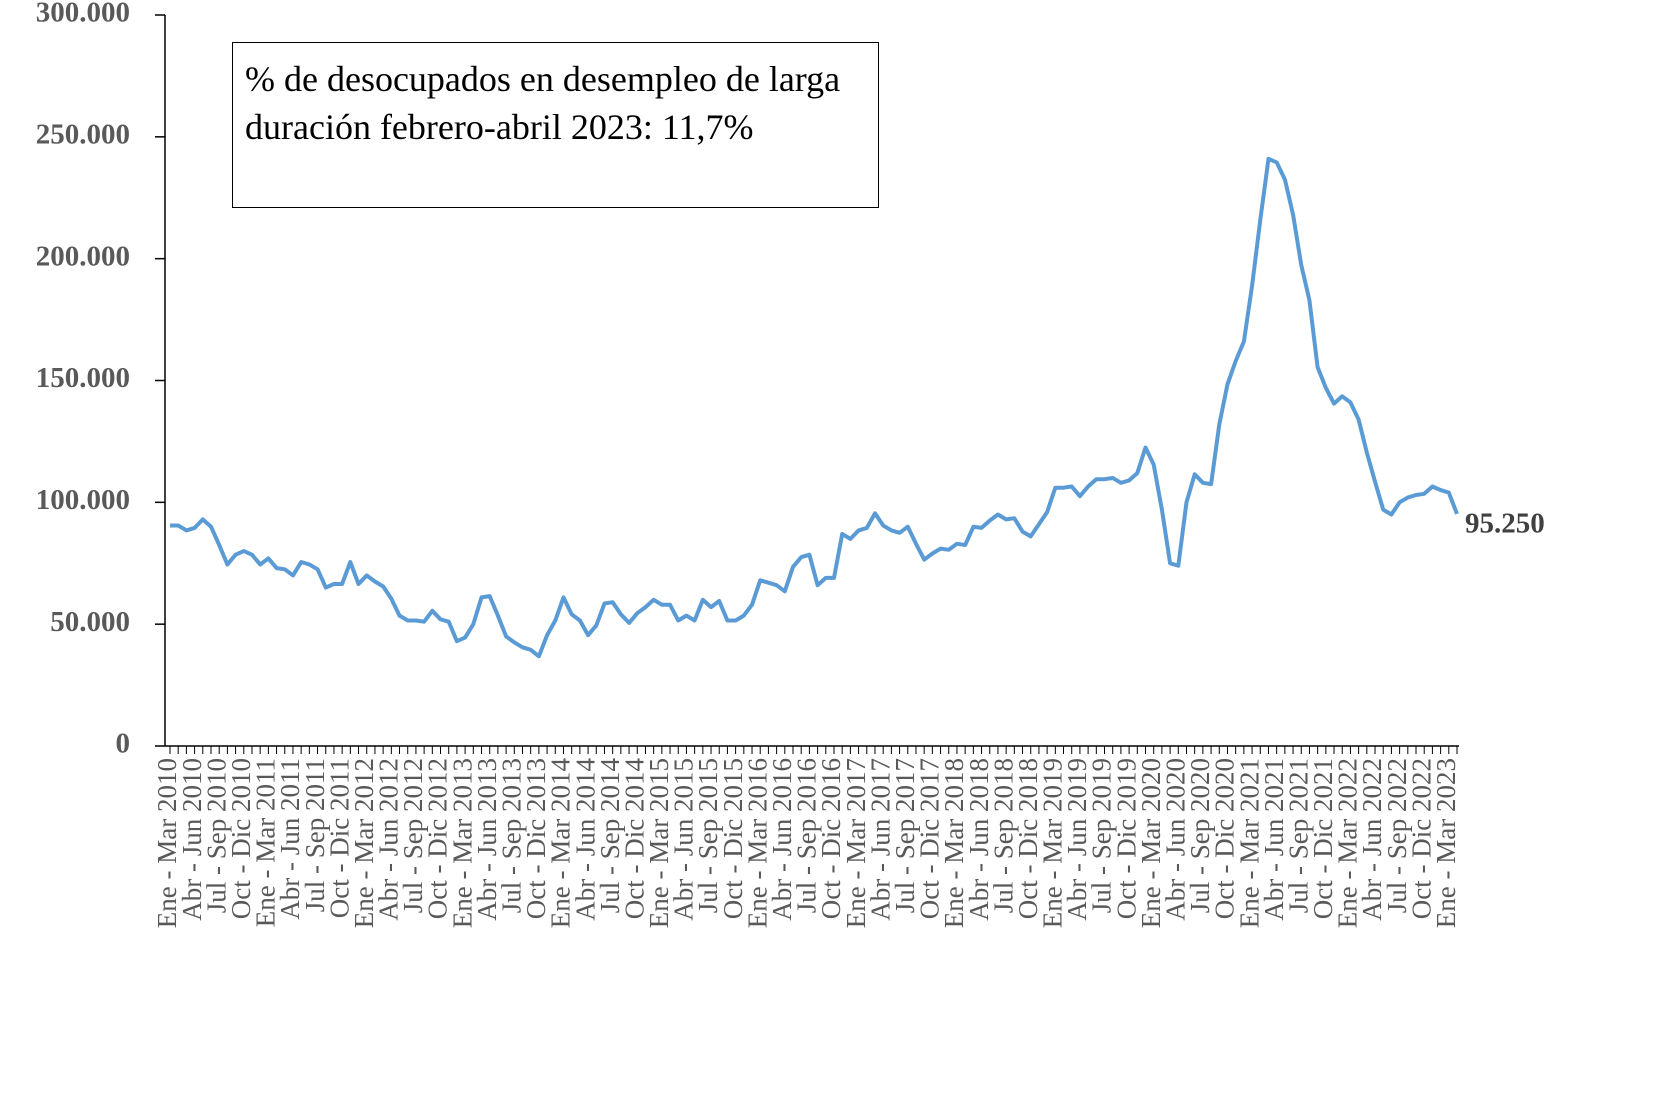 The image size is (1669, 1099). Describe the element at coordinates (561, 843) in the screenshot. I see `x-tick-label: Ene - Mar 2014` at that location.